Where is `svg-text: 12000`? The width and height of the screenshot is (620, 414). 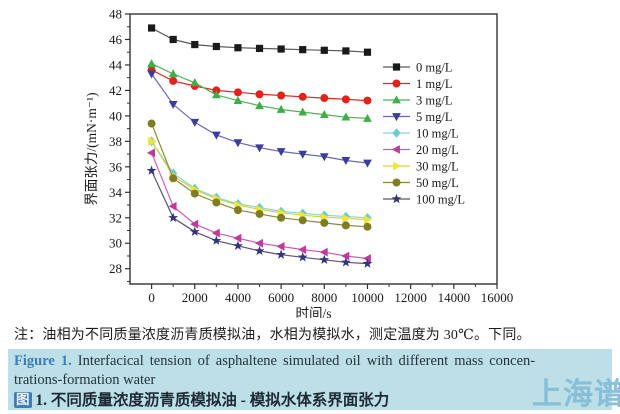
svg-text: 12000 is located at coordinates (410, 297).